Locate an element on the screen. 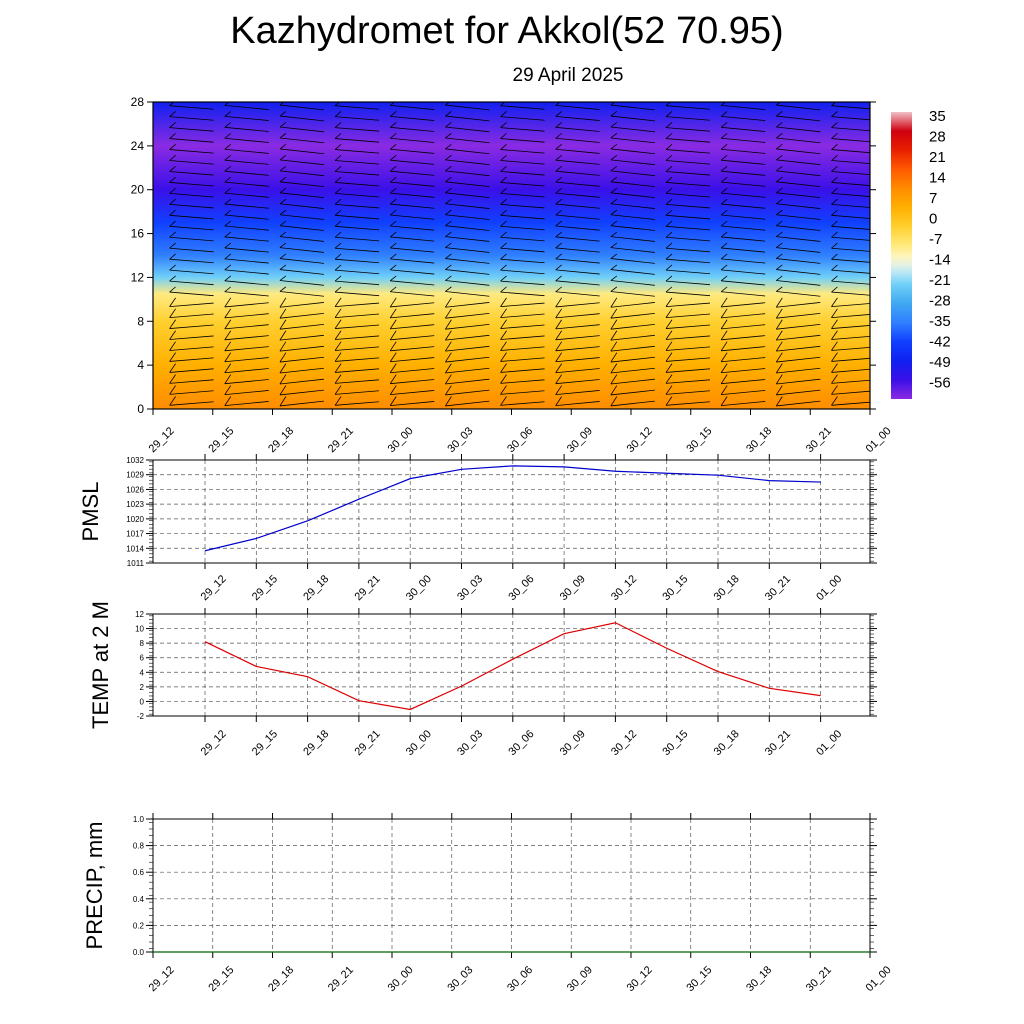 The image size is (1024, 1024). x-tick-label: 30_09 is located at coordinates (573, 743).